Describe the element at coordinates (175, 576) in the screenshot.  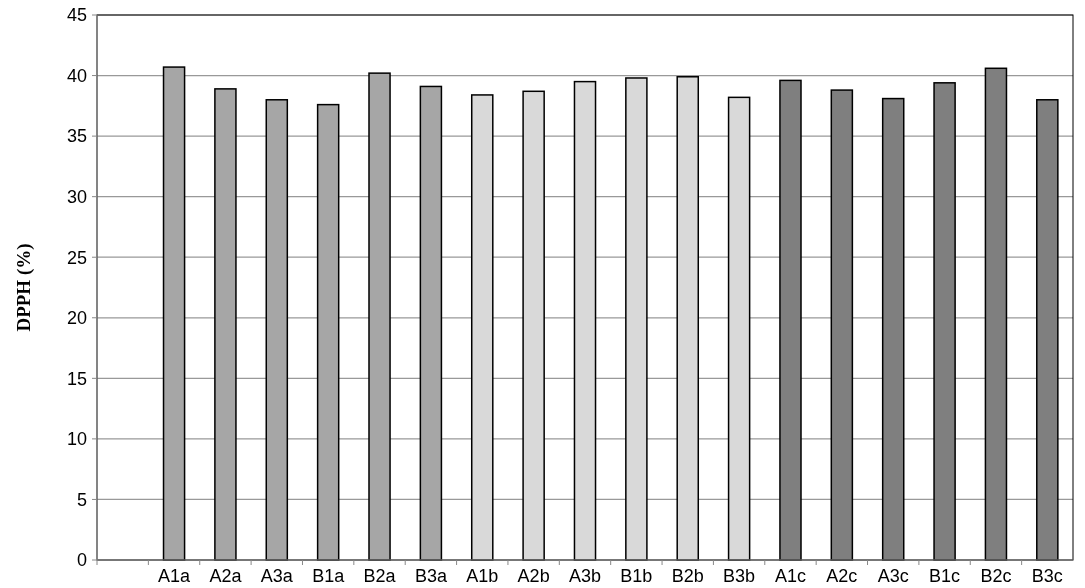
I see `x-tick-label: A1a` at that location.